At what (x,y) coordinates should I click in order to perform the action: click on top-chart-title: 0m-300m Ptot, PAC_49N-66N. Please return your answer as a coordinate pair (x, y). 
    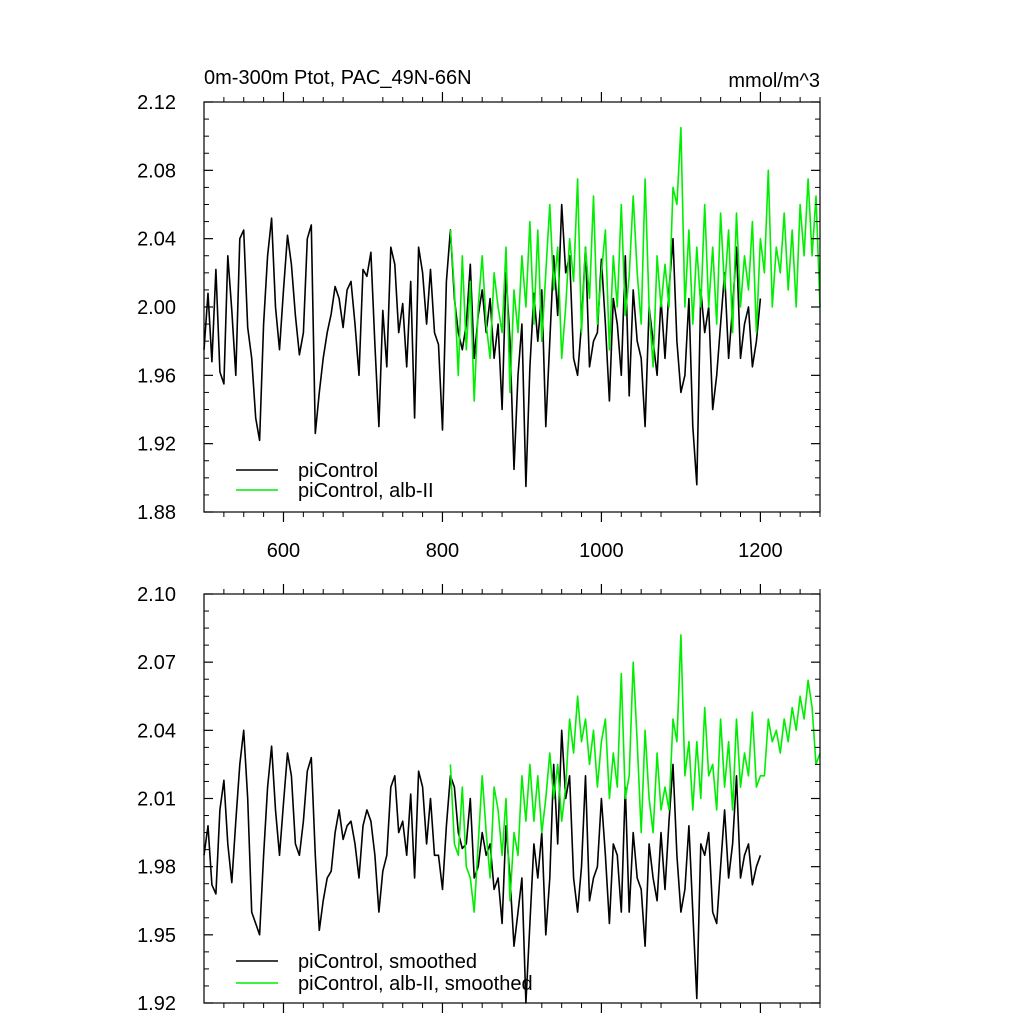
    Looking at the image, I should click on (338, 78).